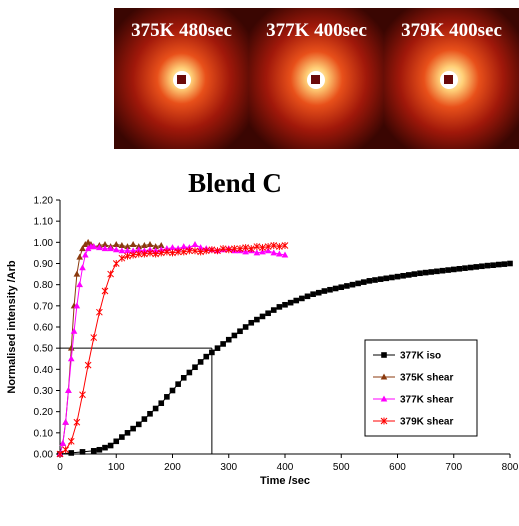 The height and width of the screenshot is (526, 519). I want to click on y-tick-label: 0.70, so click(44, 306).